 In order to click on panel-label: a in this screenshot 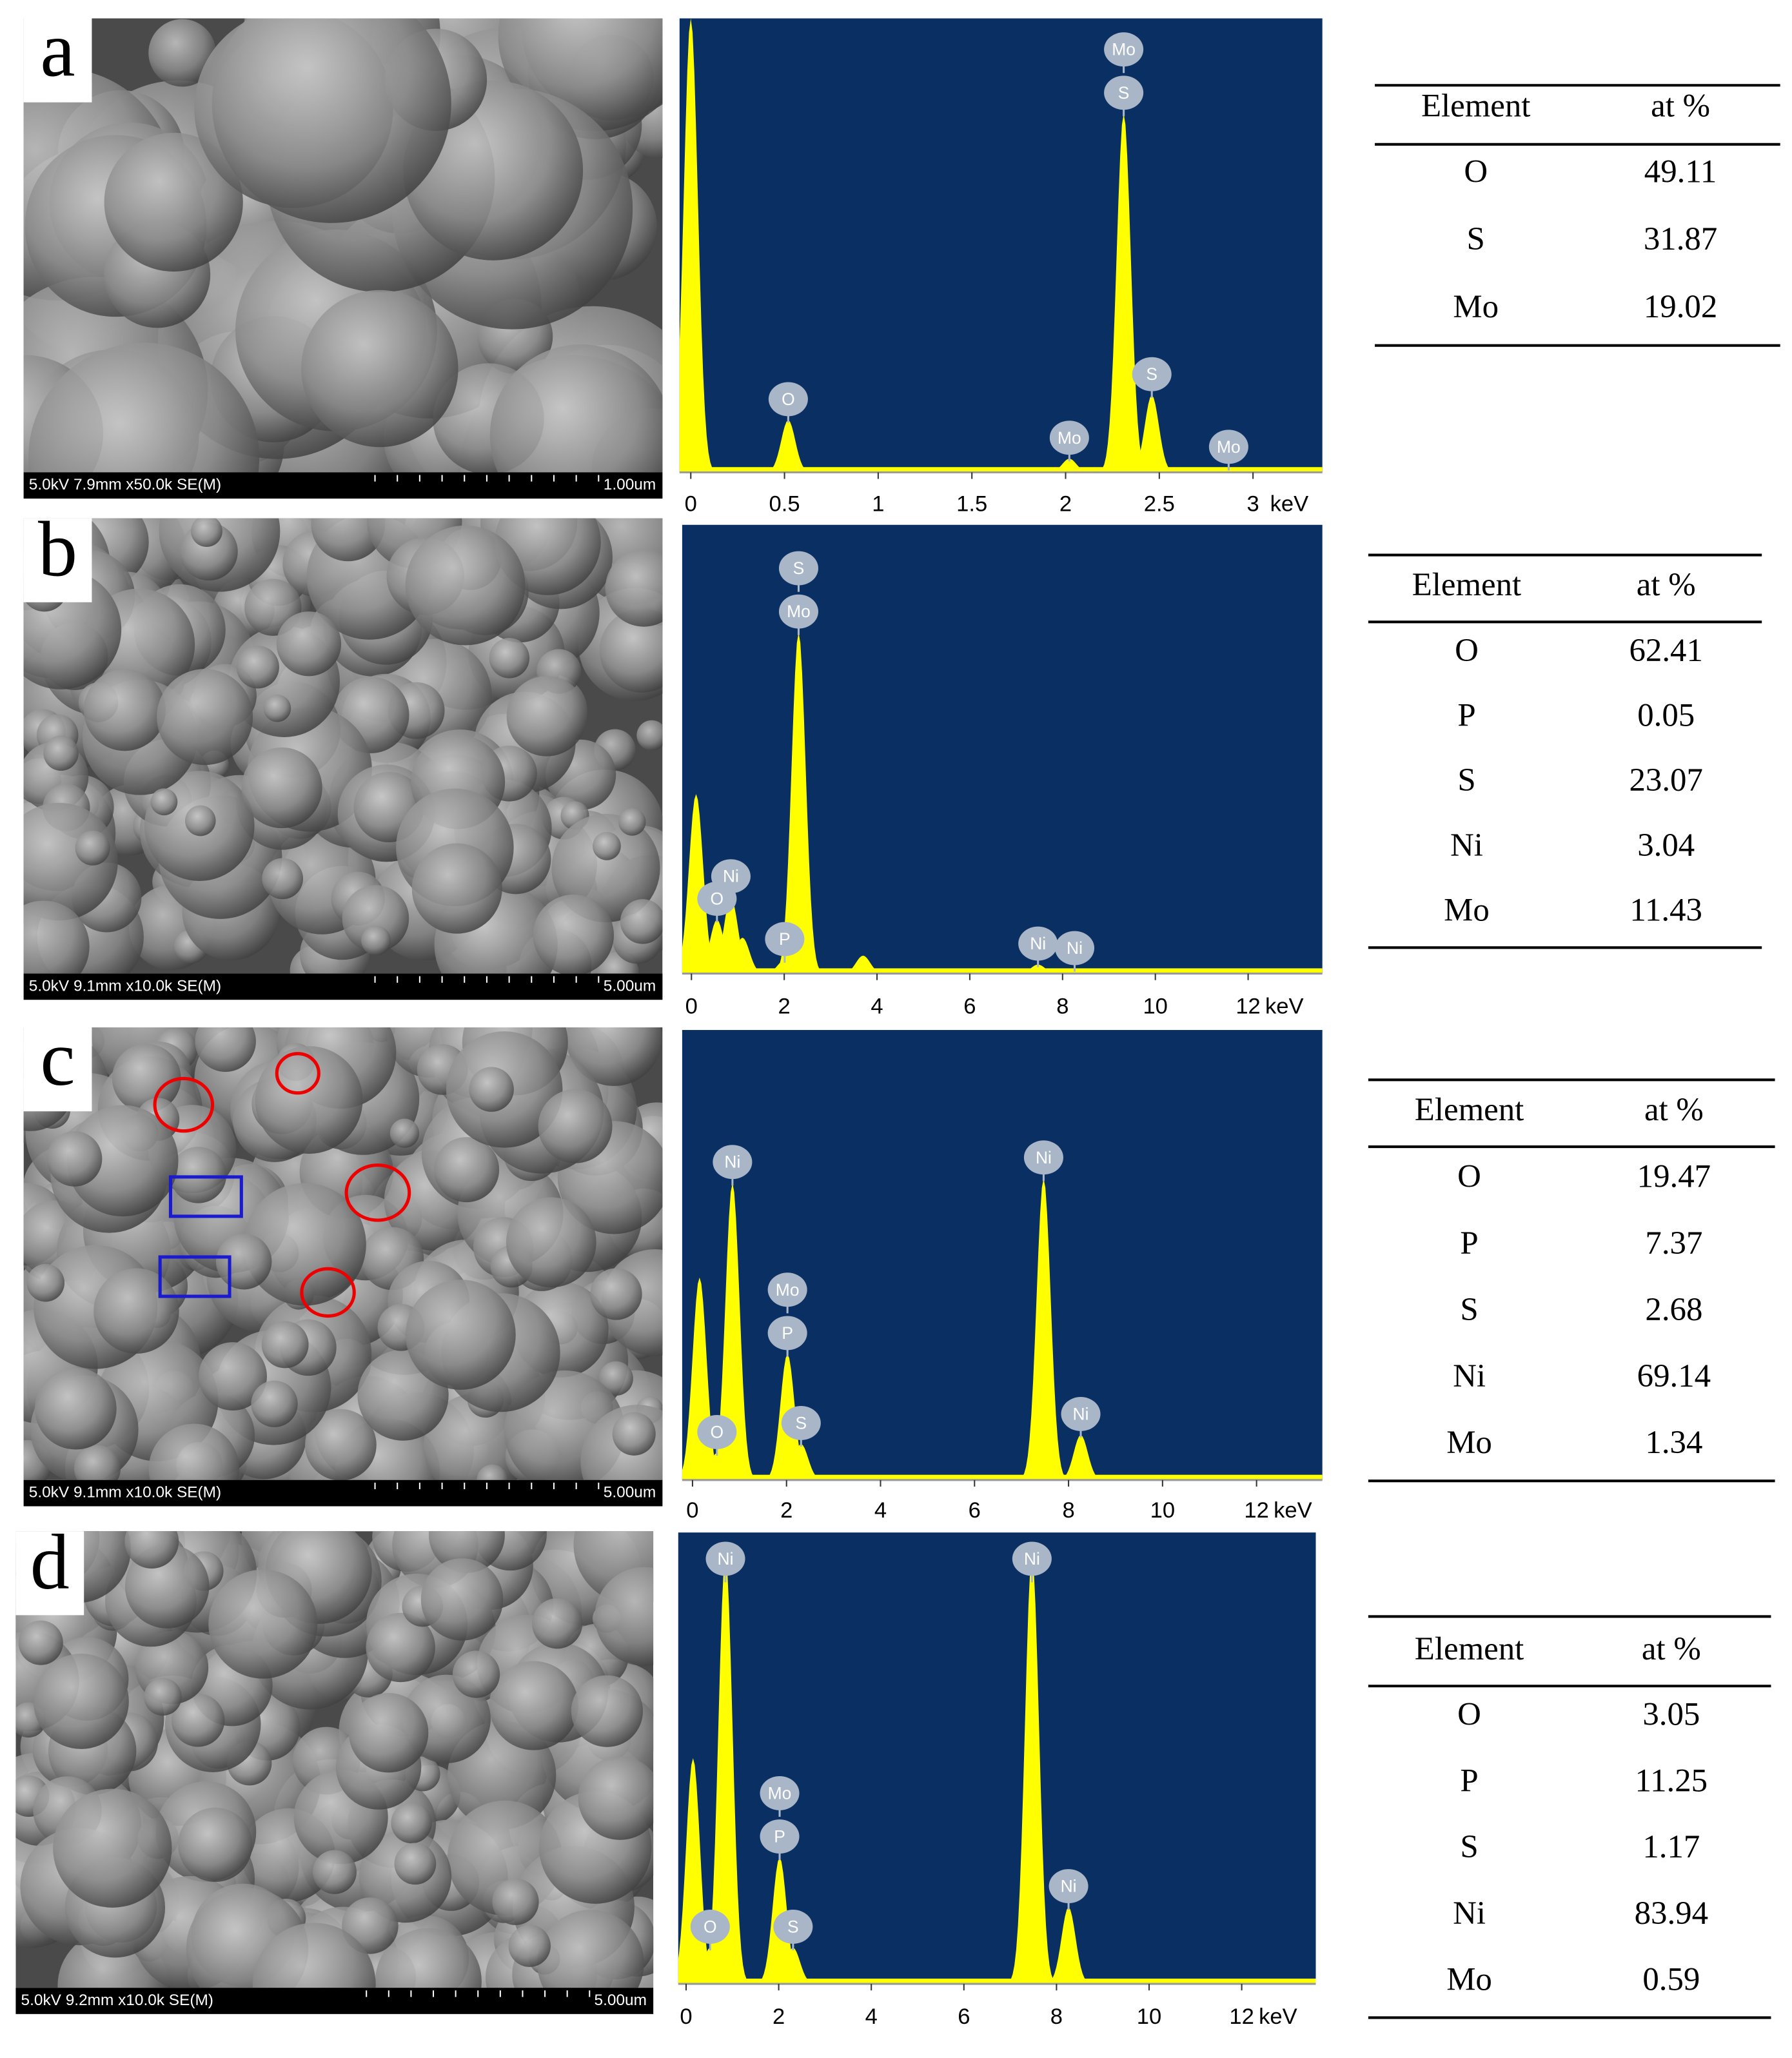, I will do `click(57, 50)`.